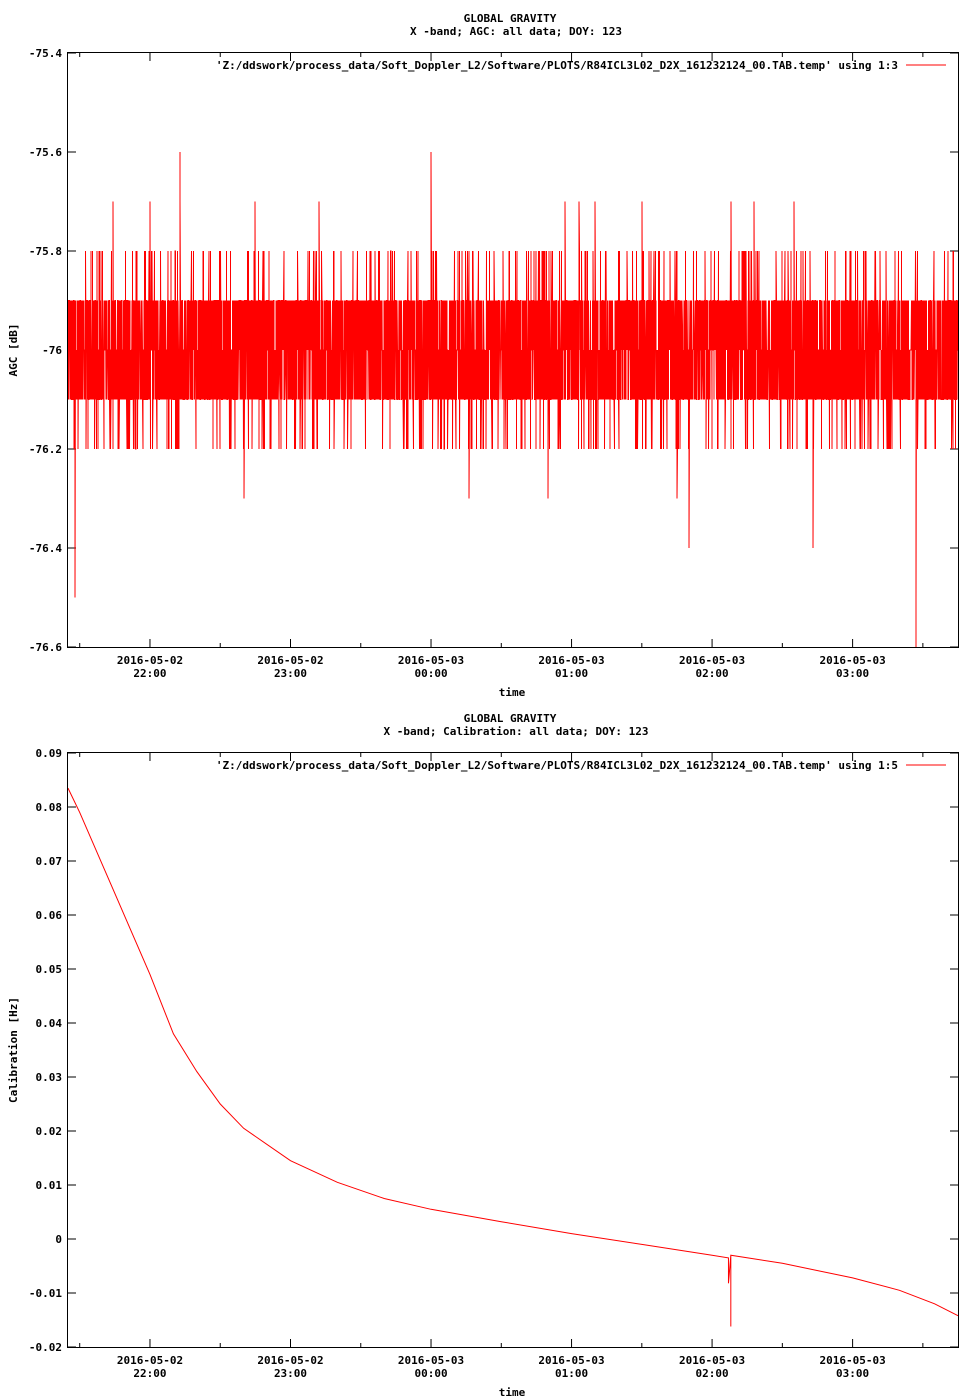  I want to click on agc-y-axis-label: AGC [dB], so click(13, 350).